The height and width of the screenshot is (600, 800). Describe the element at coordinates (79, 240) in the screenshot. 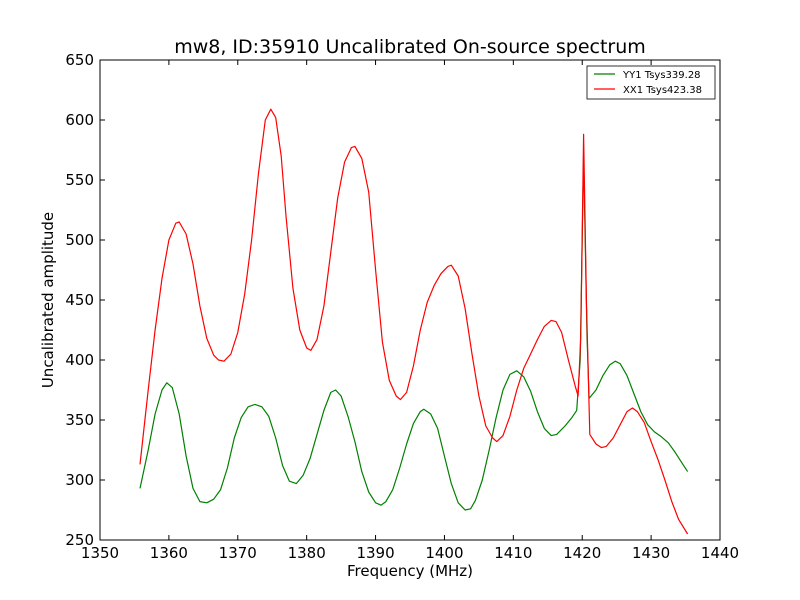

I see `y-tick-label: 500` at that location.